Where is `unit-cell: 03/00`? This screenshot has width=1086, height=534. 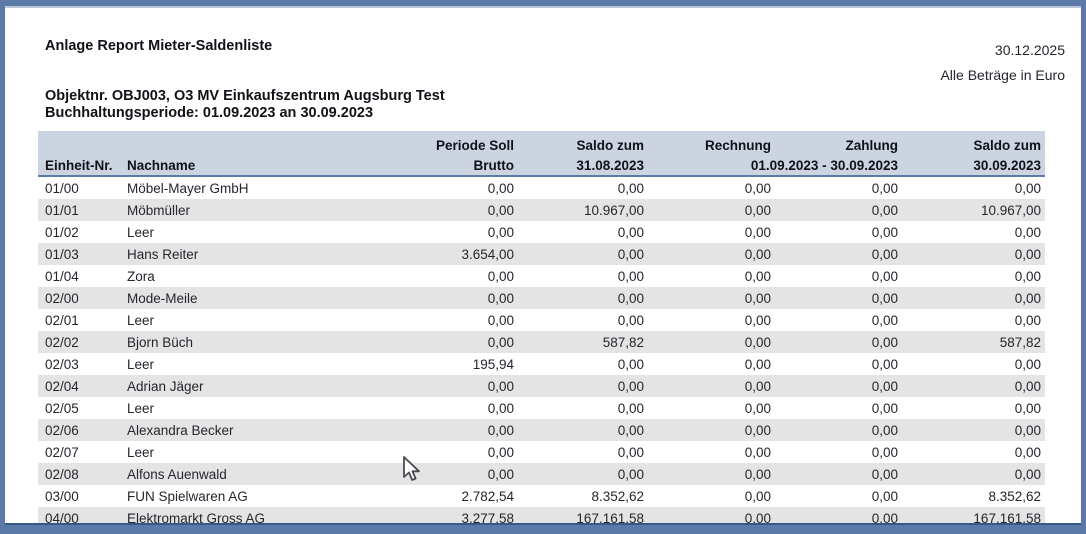
unit-cell: 03/00 is located at coordinates (62, 496).